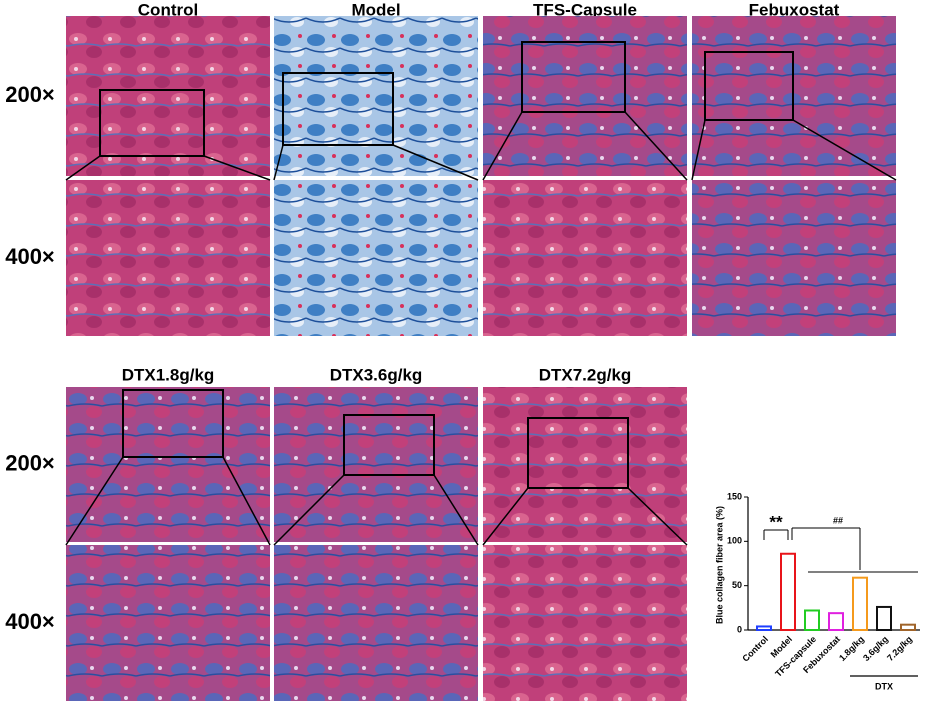 This screenshot has height=703, width=941. What do you see at coordinates (168, 9) in the screenshot?
I see `panel-title: Control` at bounding box center [168, 9].